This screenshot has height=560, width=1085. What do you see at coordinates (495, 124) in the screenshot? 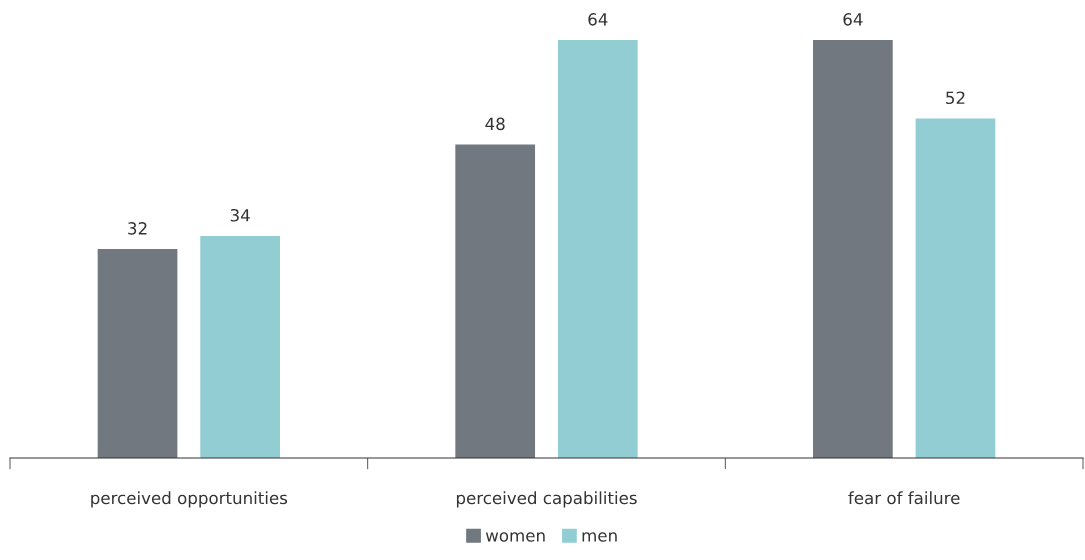
I see `data-label: 48` at bounding box center [495, 124].